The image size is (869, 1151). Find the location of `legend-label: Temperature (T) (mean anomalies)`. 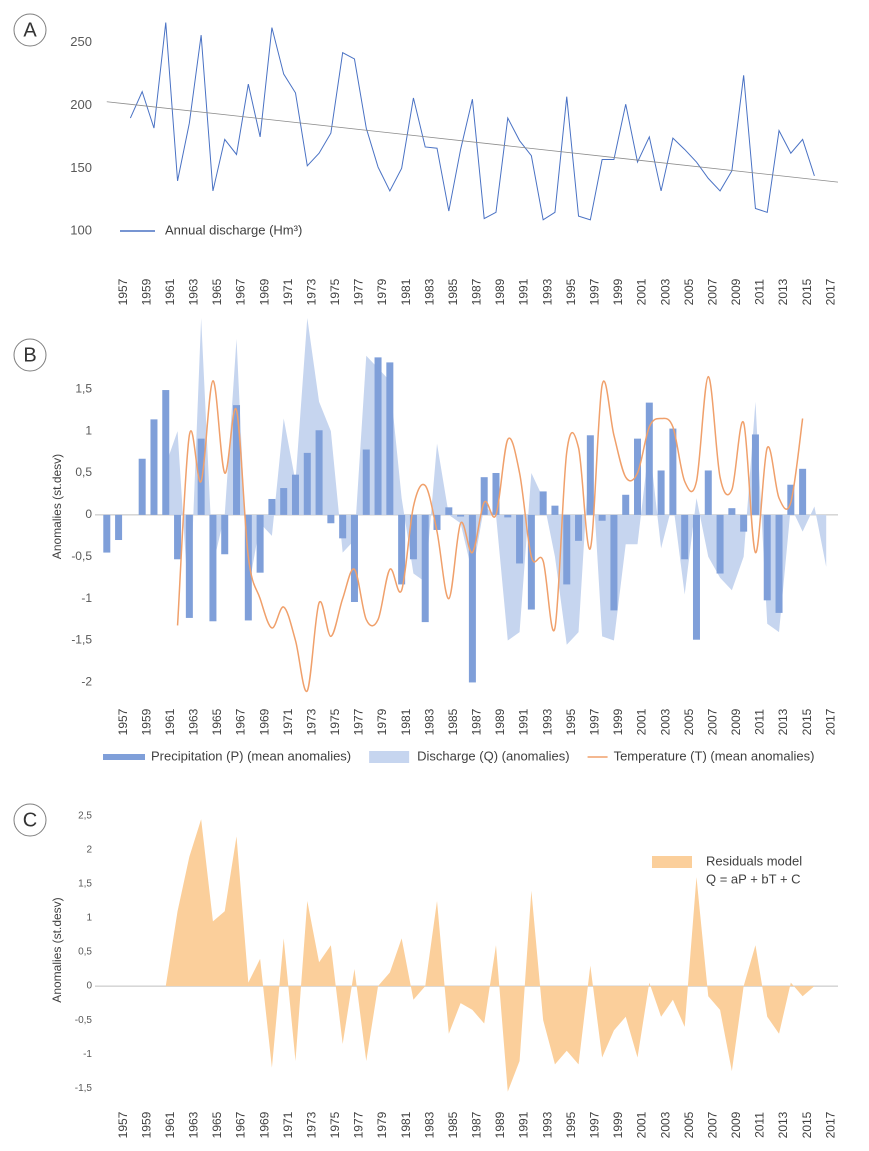

legend-label: Temperature (T) (mean anomalies) is located at coordinates (714, 755).